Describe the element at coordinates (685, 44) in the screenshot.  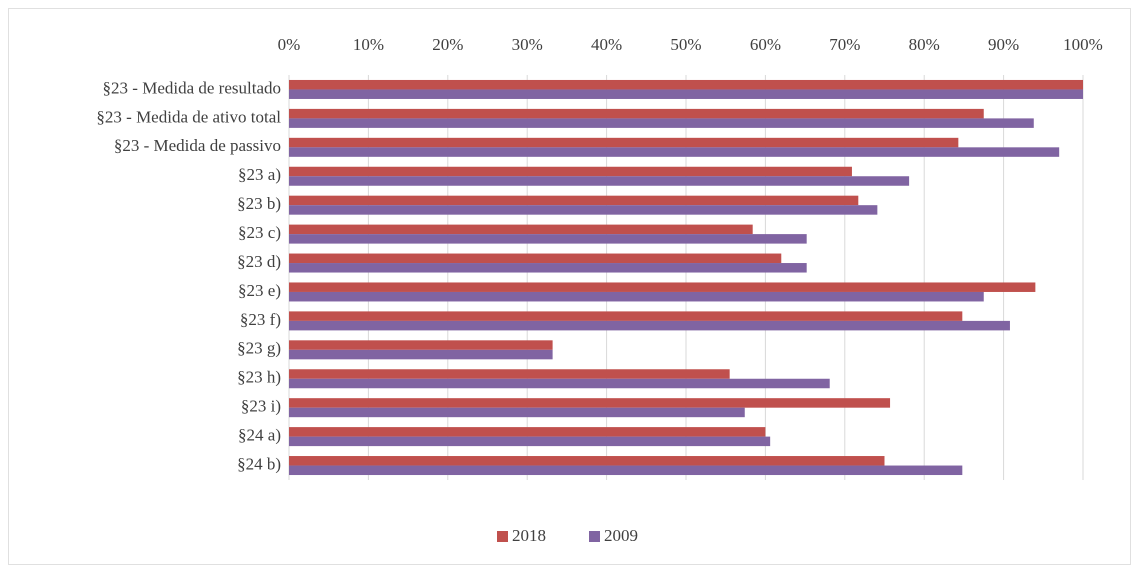
I see `x-tick-label: 50%` at that location.